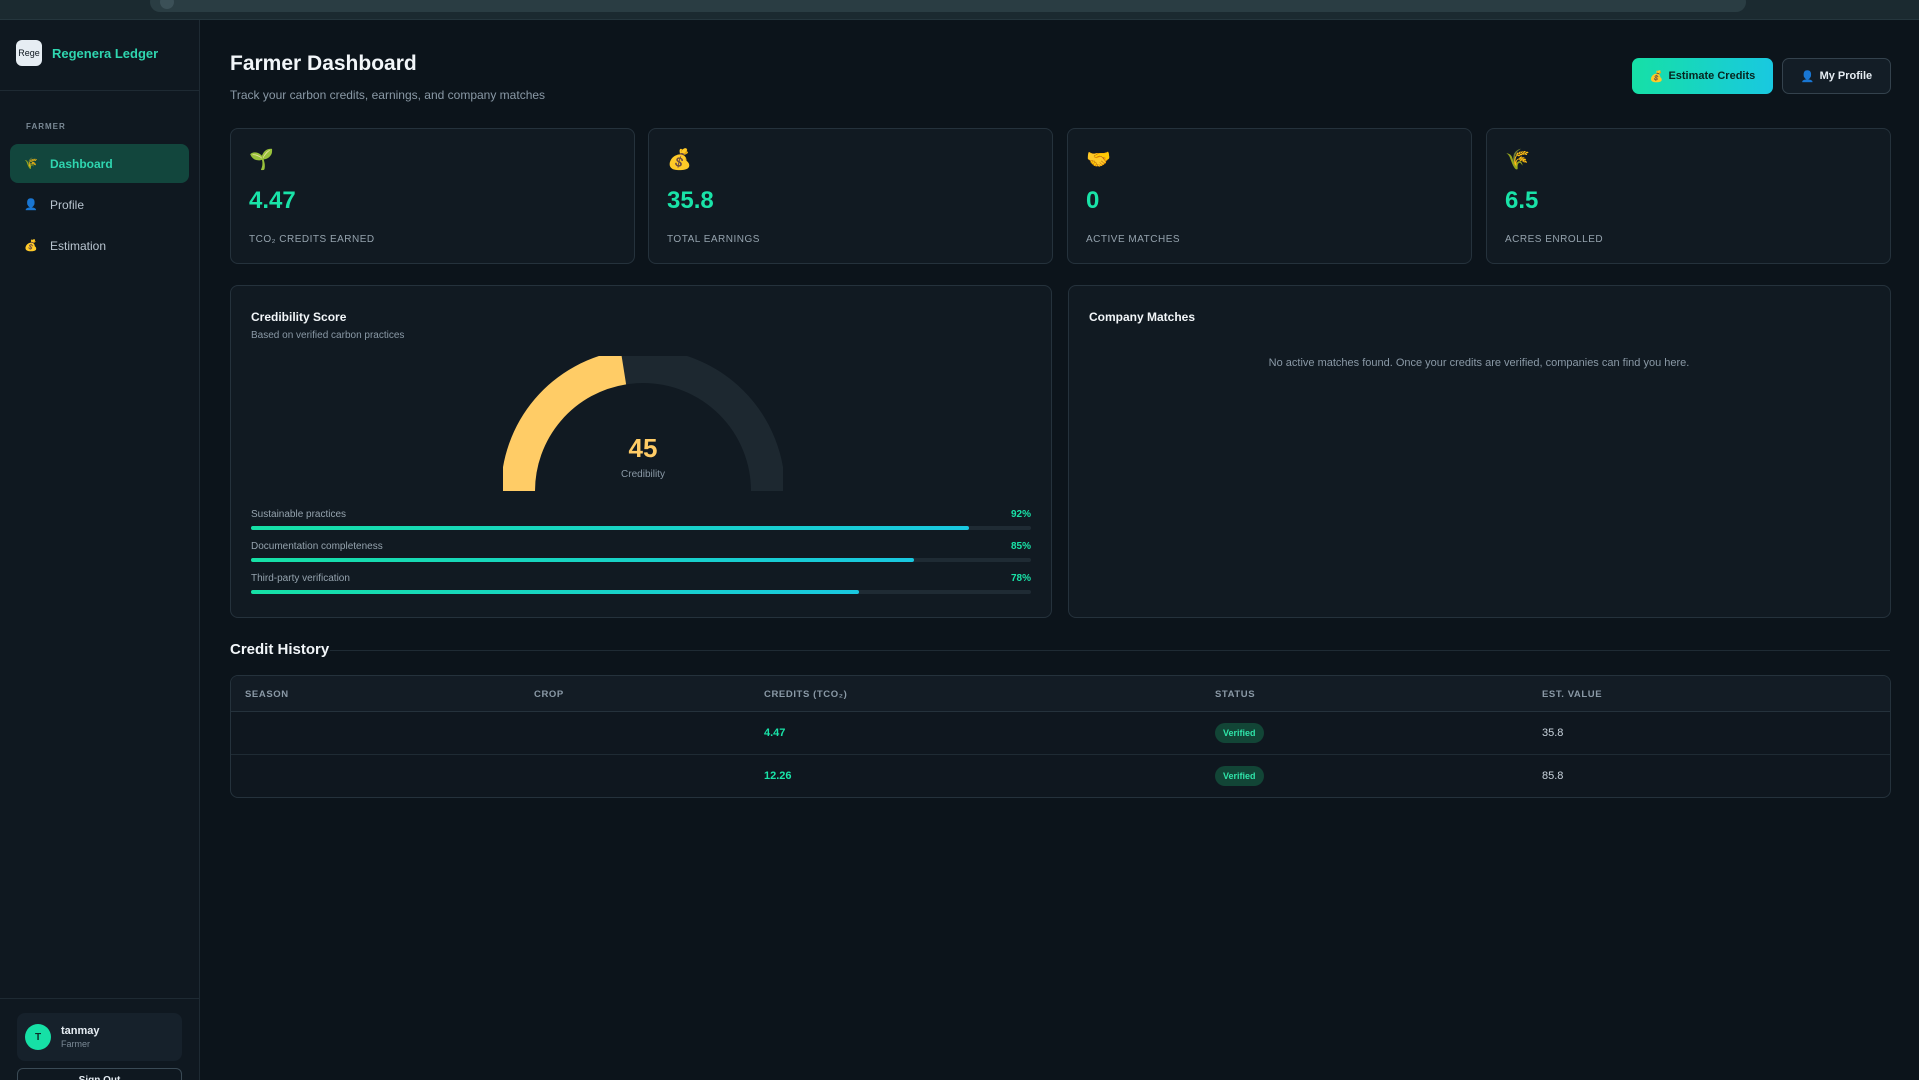 This screenshot has width=1919, height=1080. What do you see at coordinates (1235, 694) in the screenshot?
I see `column-header-status: STATUS` at bounding box center [1235, 694].